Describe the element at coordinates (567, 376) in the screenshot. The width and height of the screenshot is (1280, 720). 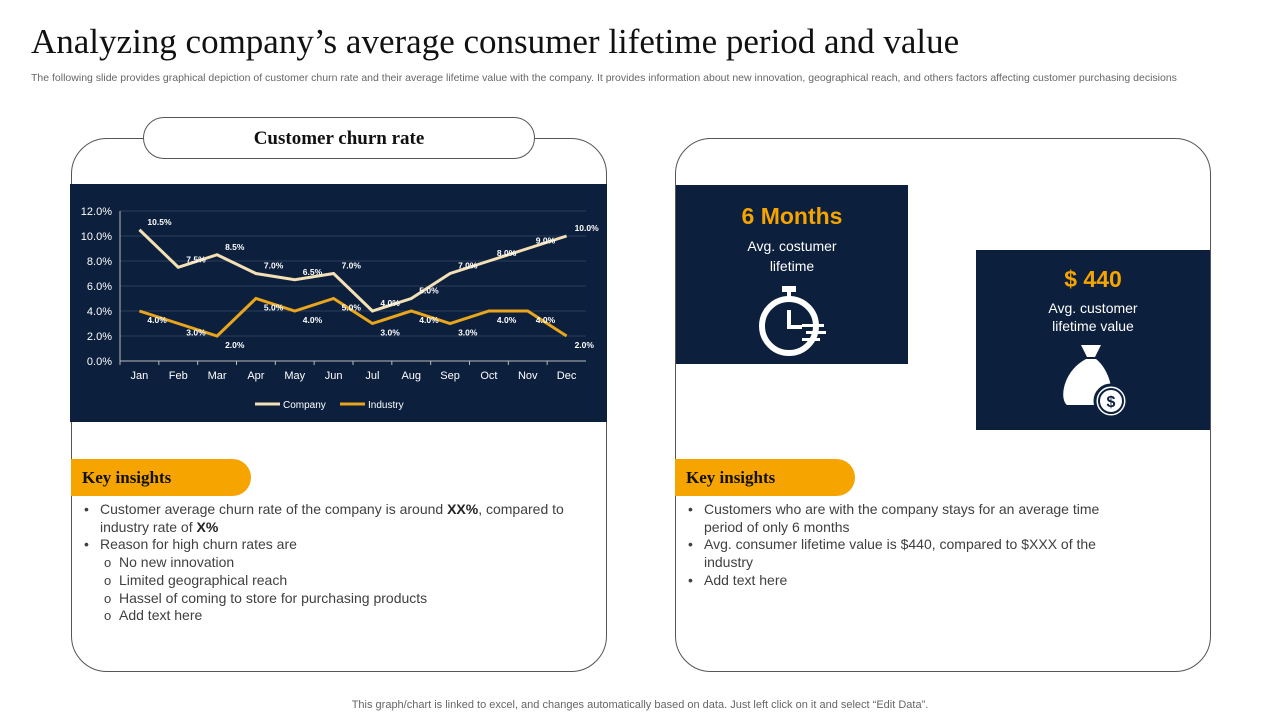
I see `x-tick-label: Dec` at that location.